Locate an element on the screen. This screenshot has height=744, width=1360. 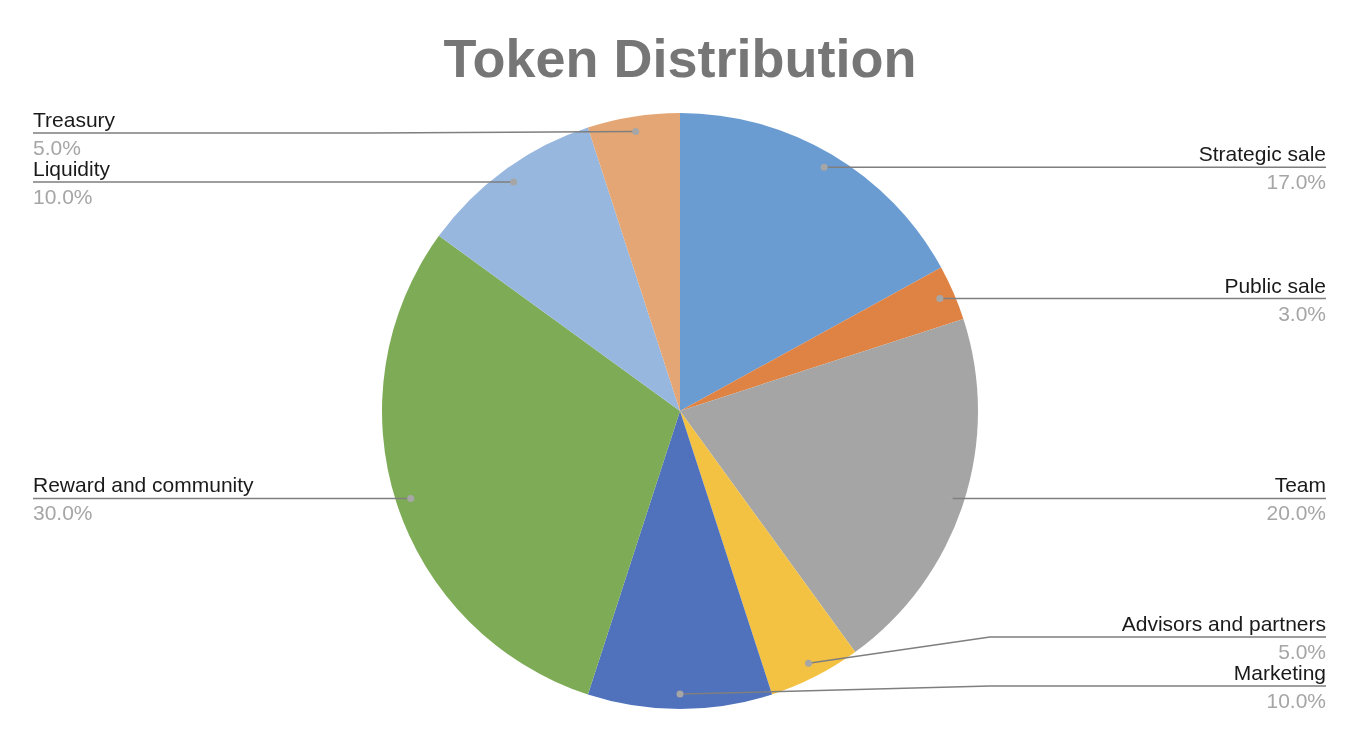
slice-label: Liquidity is located at coordinates (72, 168).